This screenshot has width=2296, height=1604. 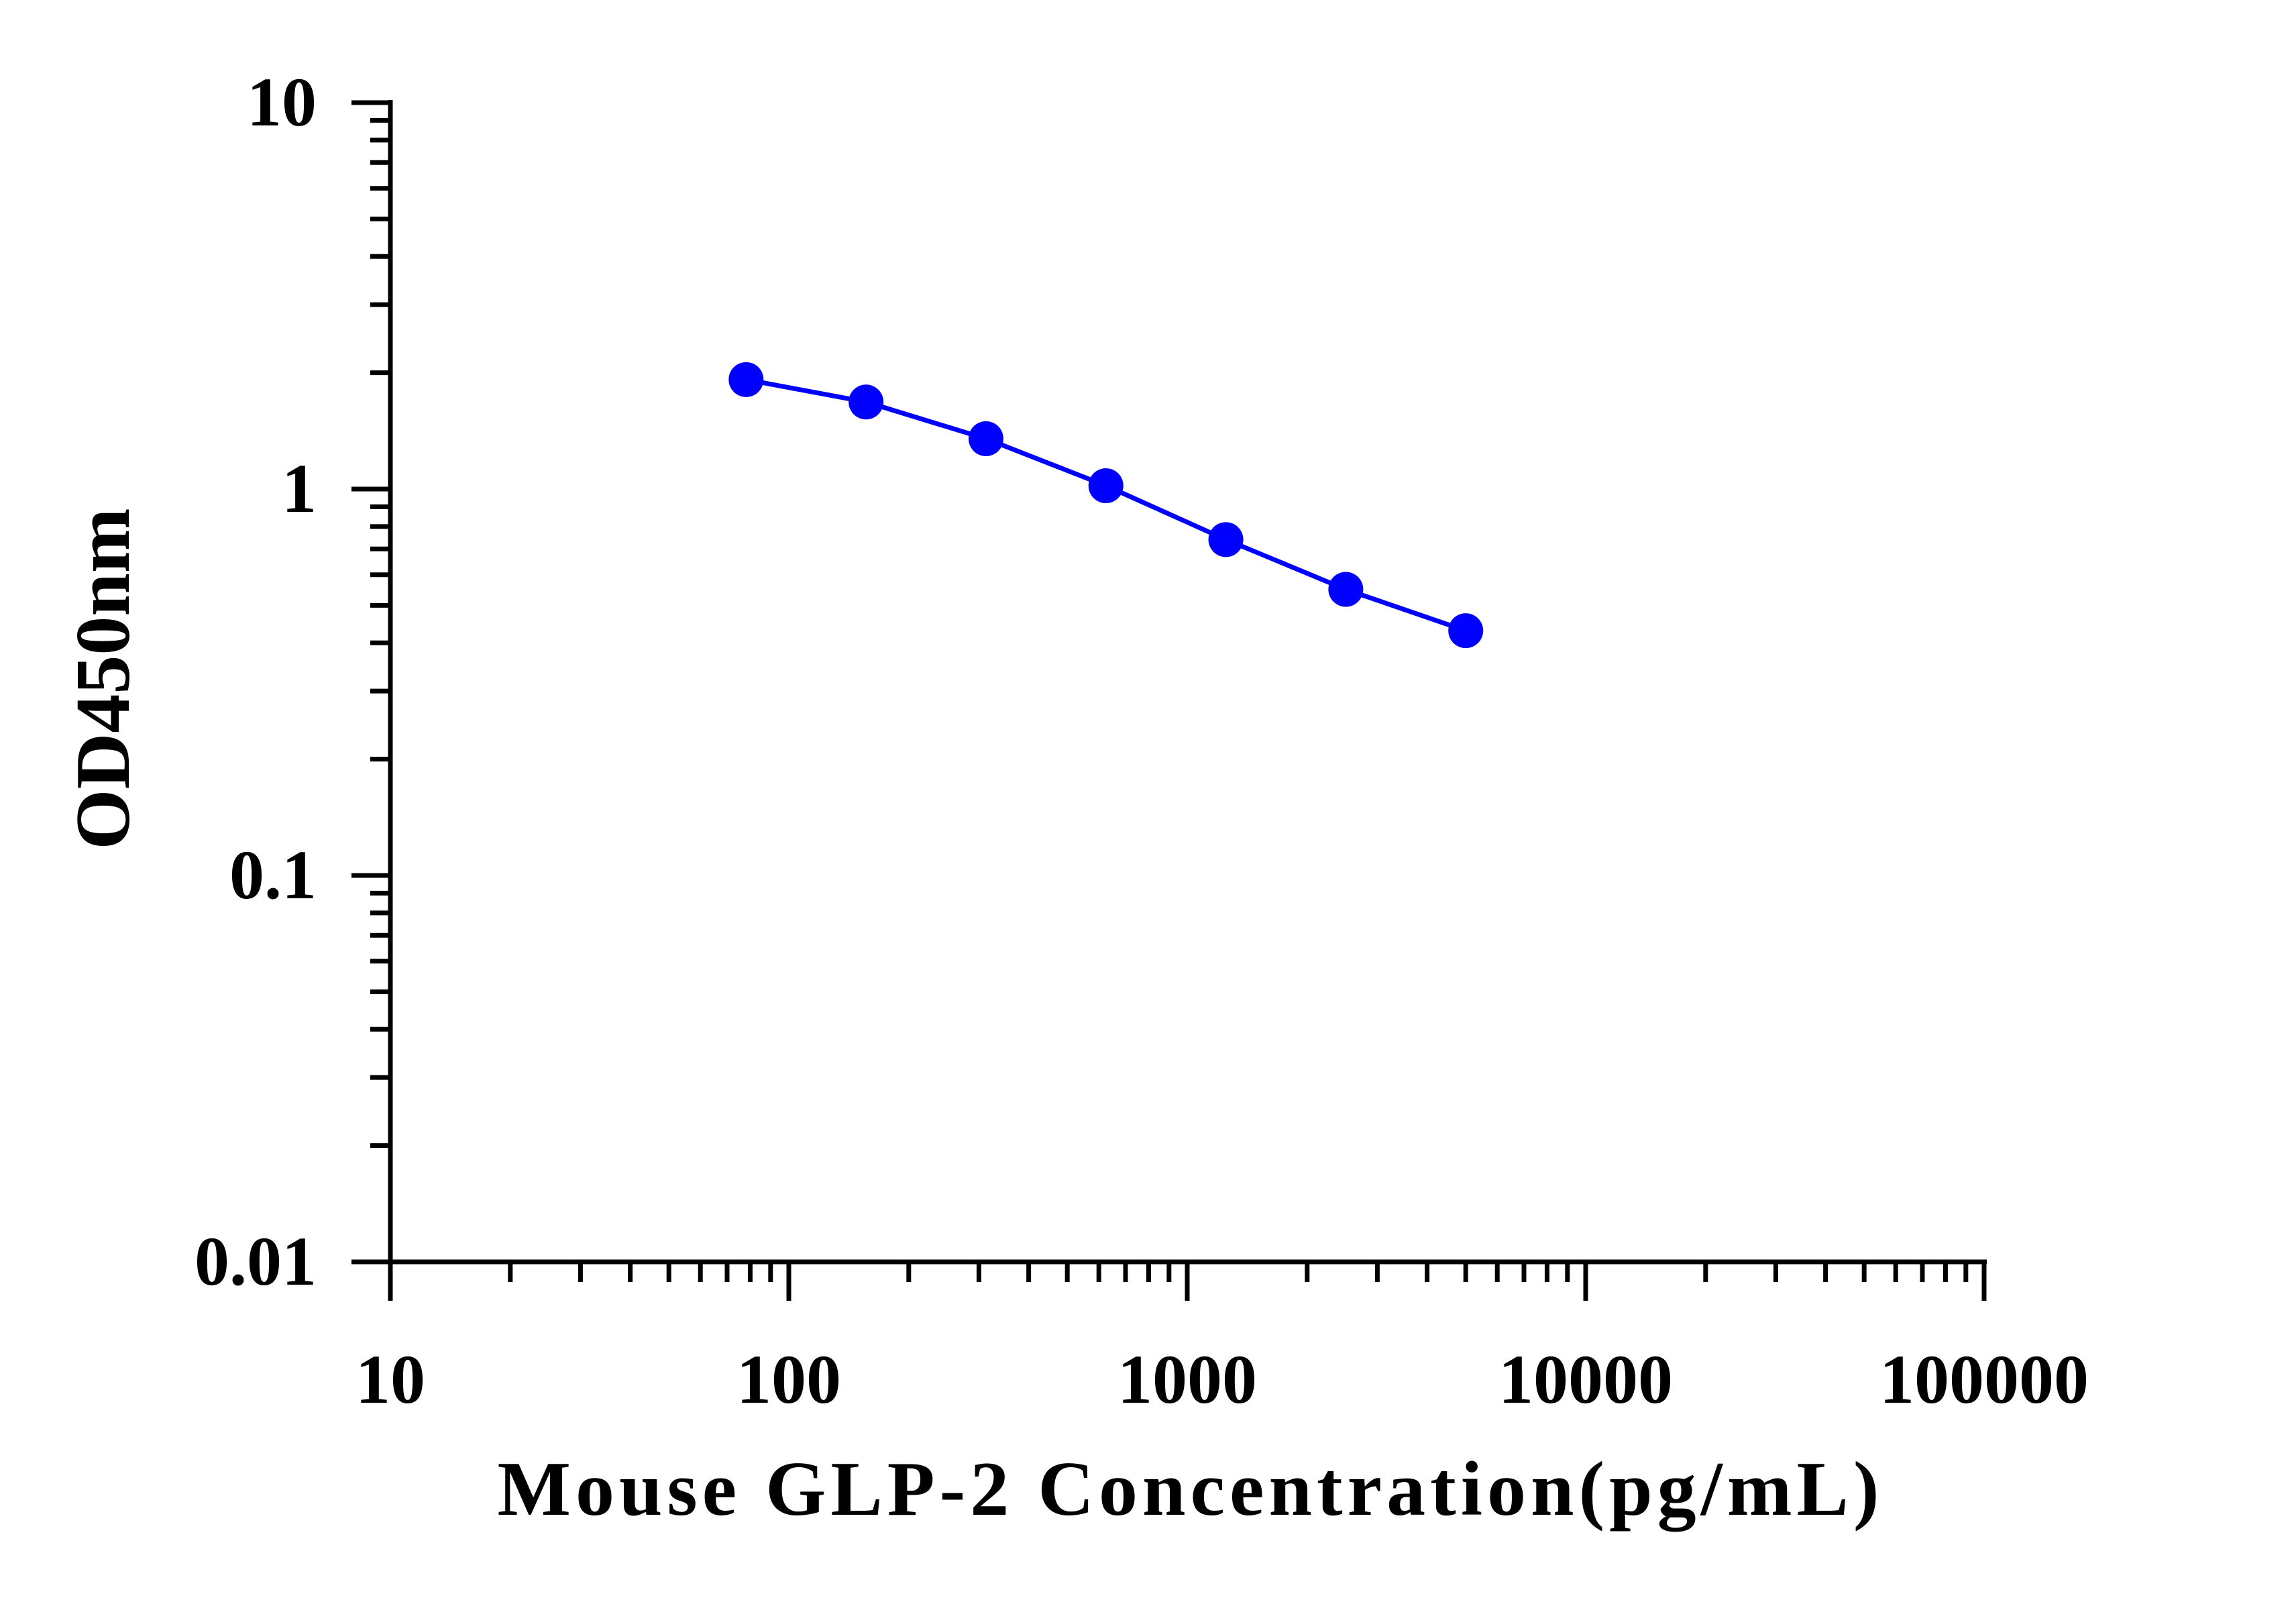 I want to click on x-tick-label: 1000, so click(x=1187, y=1380).